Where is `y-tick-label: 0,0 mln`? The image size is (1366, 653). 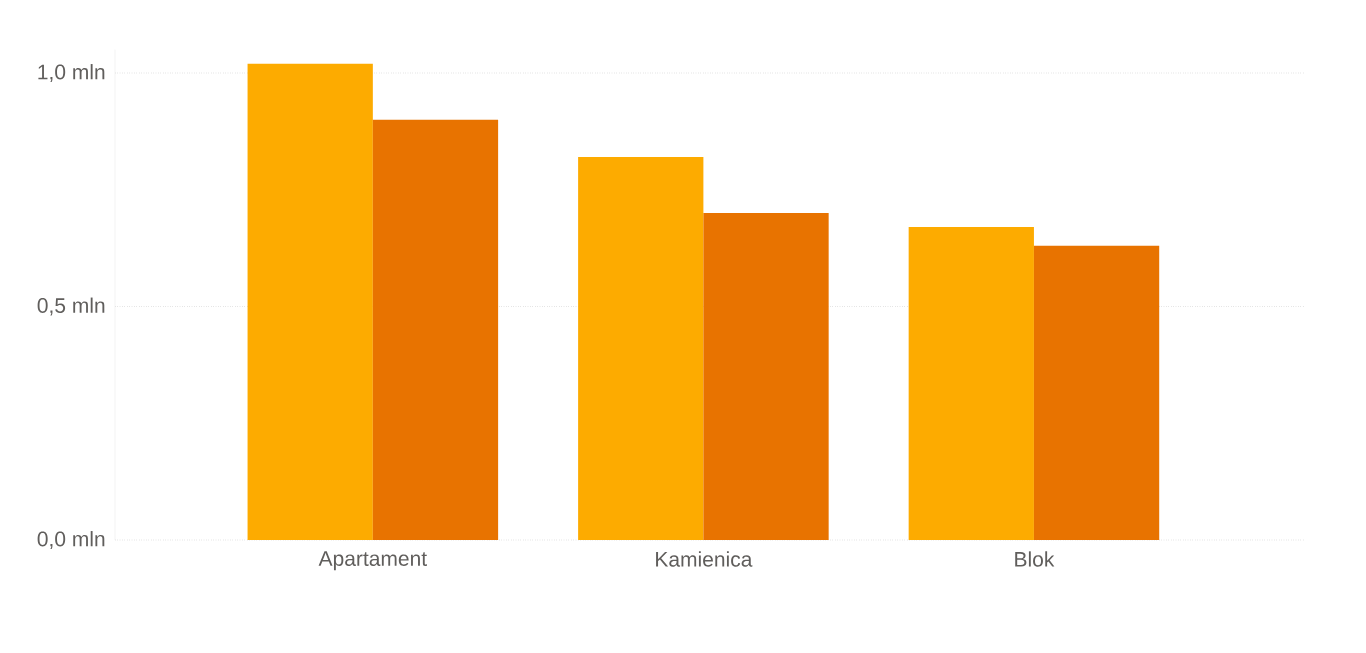 y-tick-label: 0,0 mln is located at coordinates (71, 540).